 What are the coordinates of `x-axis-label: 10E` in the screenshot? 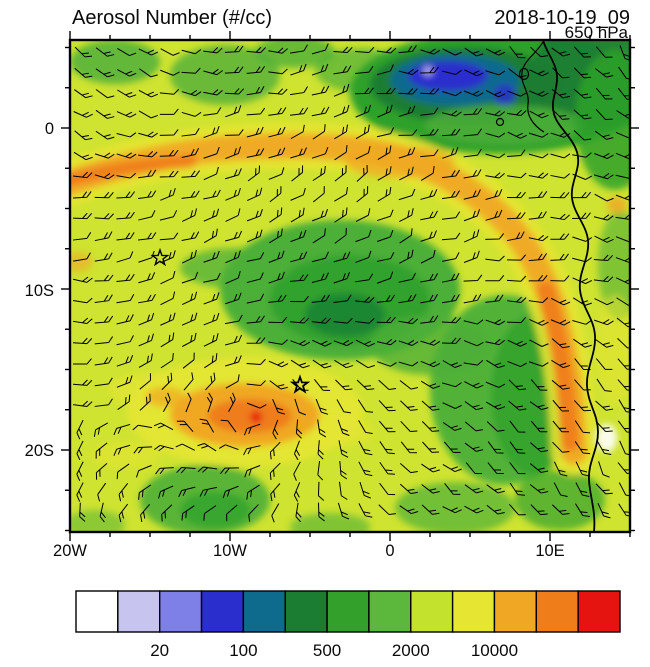 It's located at (549, 551).